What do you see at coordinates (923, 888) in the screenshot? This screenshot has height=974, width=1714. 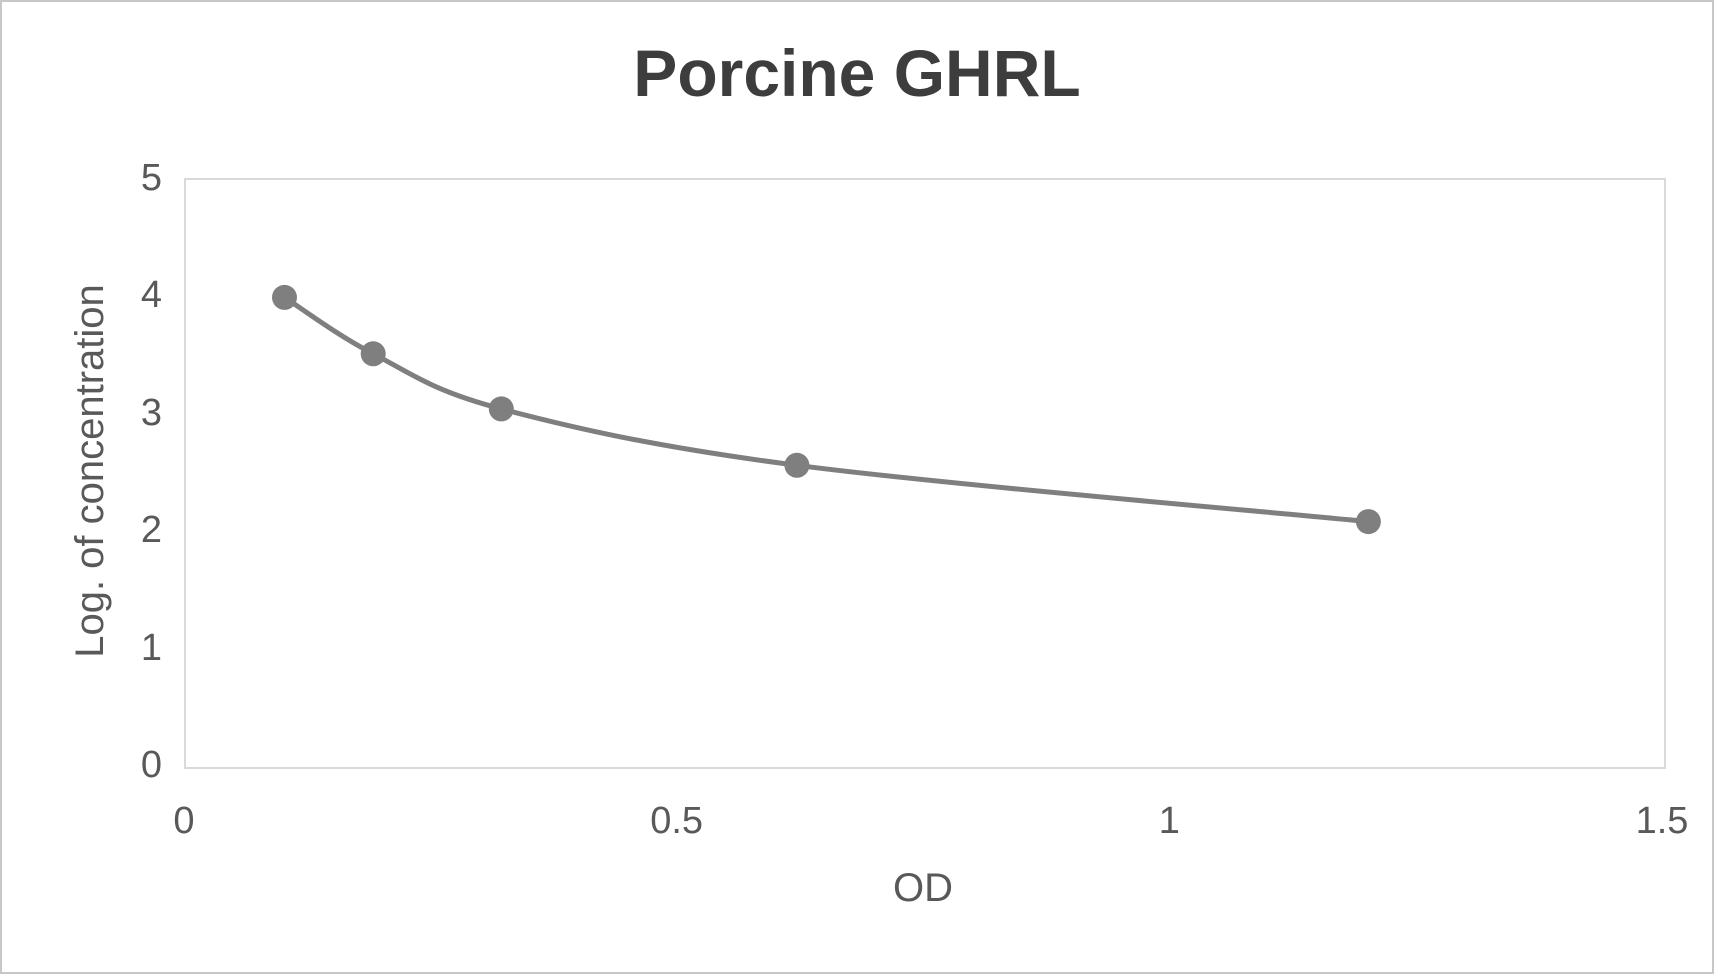 I see `x-axis-title: OD` at bounding box center [923, 888].